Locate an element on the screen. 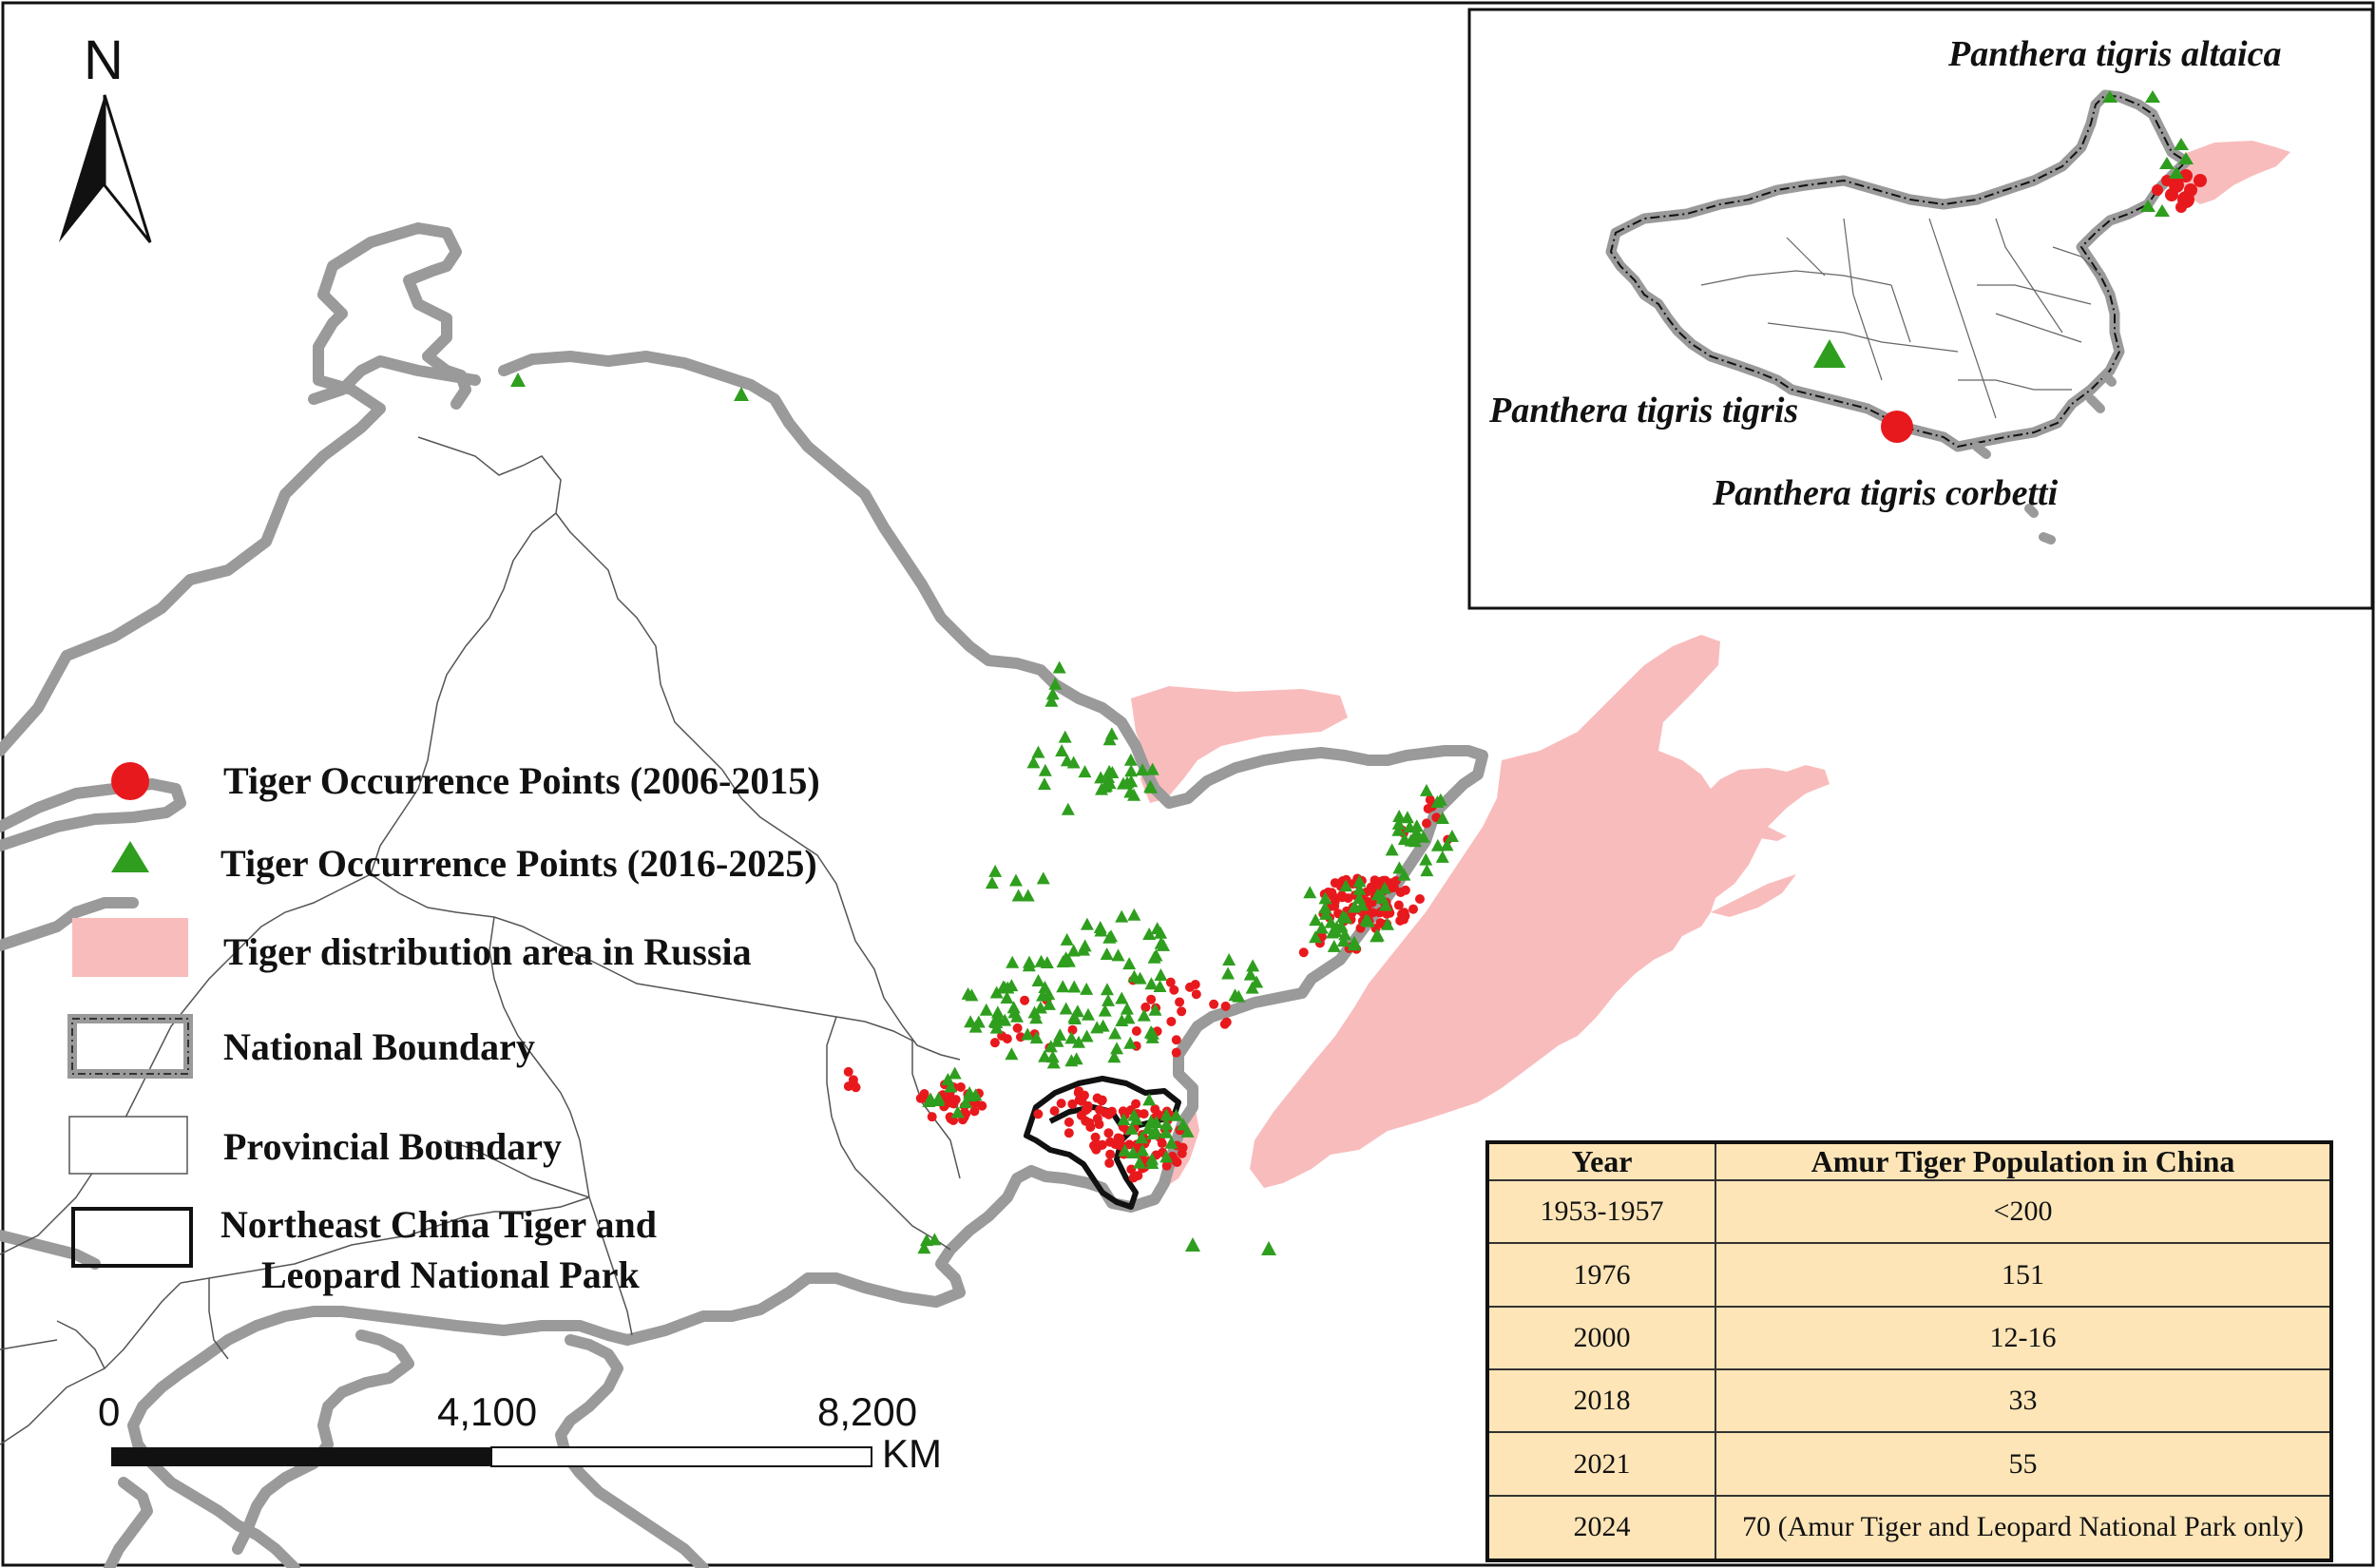 The height and width of the screenshot is (1568, 2376). inset-corbetti-marker is located at coordinates (1897, 427).